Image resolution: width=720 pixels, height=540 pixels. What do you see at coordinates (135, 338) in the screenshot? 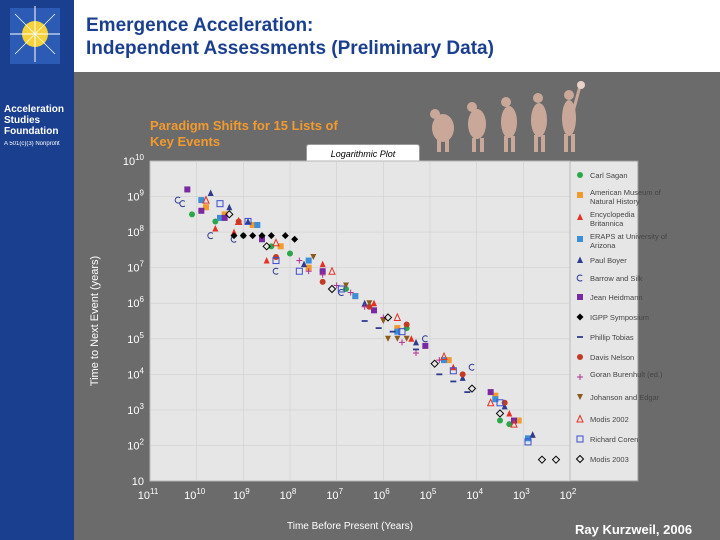
I see `y-tick-label: 10⁵` at bounding box center [135, 338].